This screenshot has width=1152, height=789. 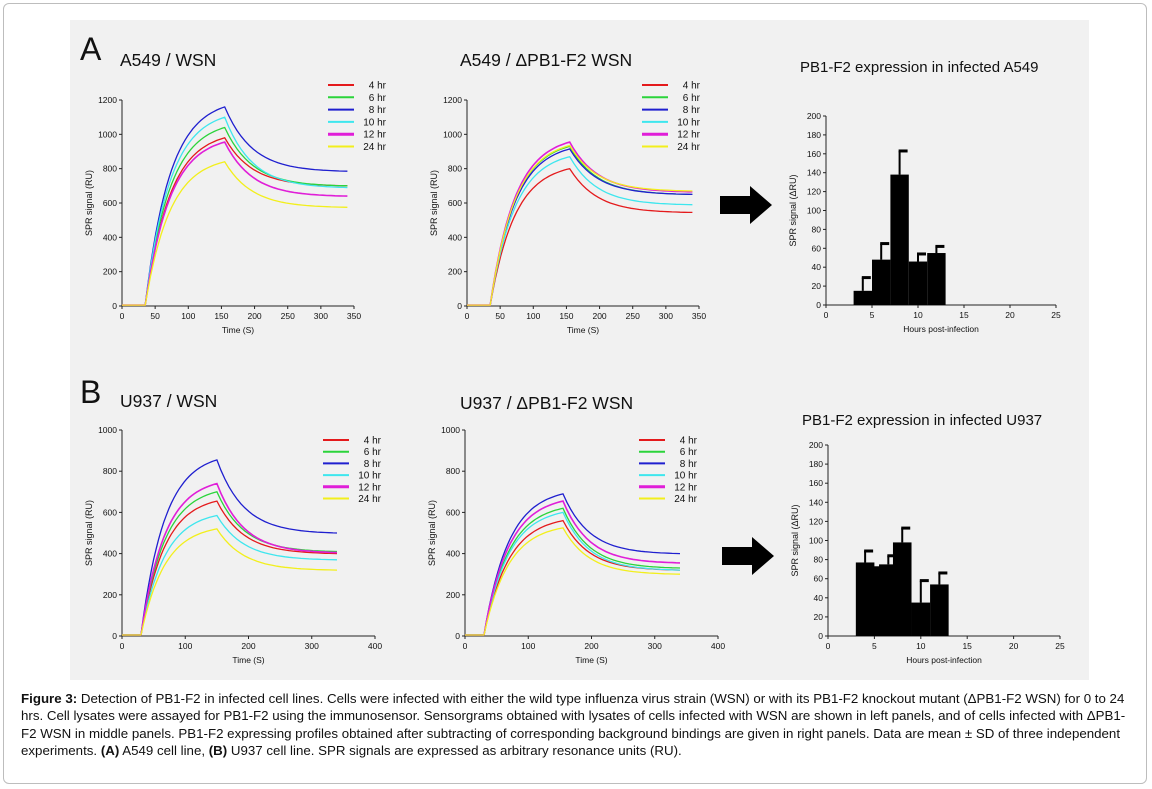 What do you see at coordinates (230, 582) in the screenshot?
I see `series-line-24hr` at bounding box center [230, 582].